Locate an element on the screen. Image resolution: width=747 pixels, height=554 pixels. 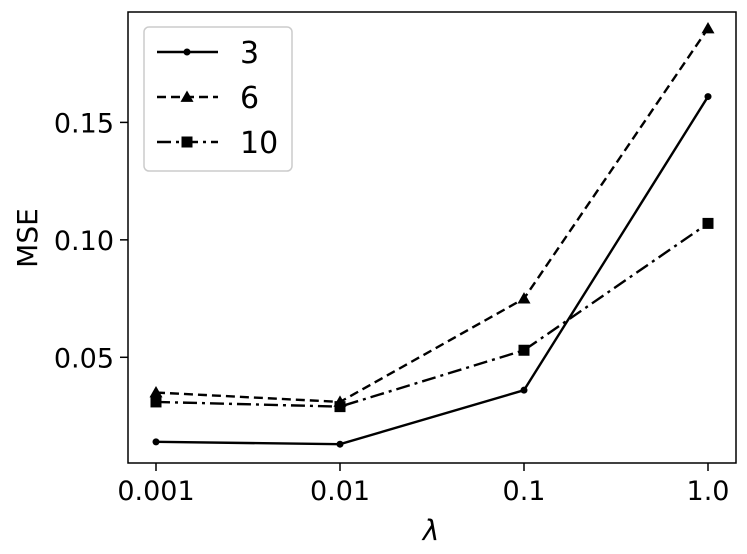
y-axis-title: MSE is located at coordinates (27, 238).